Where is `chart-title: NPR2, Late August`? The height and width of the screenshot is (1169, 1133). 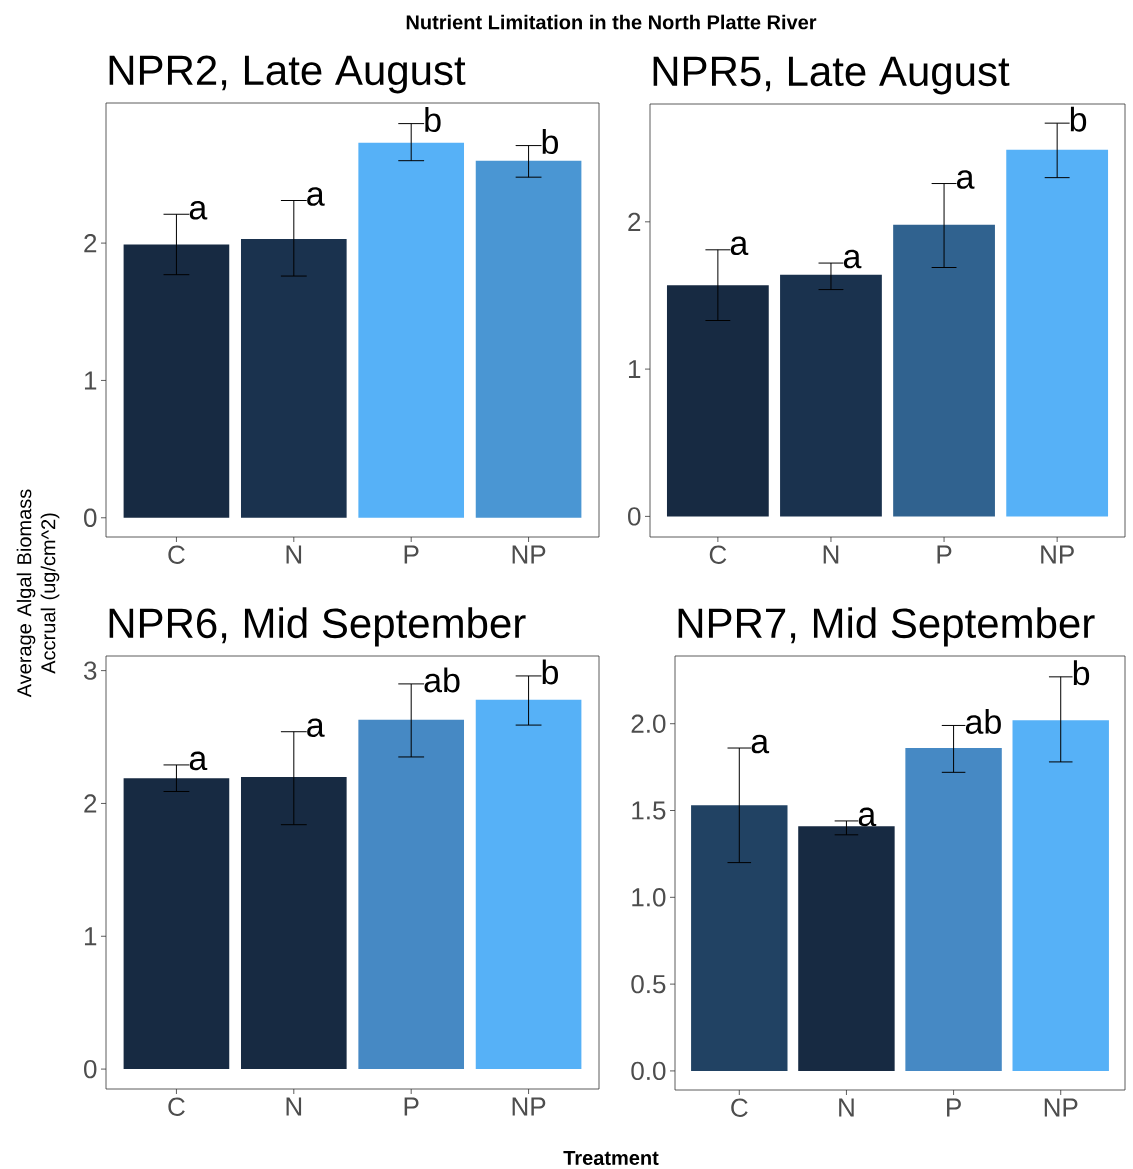
chart-title: NPR2, Late August is located at coordinates (287, 74).